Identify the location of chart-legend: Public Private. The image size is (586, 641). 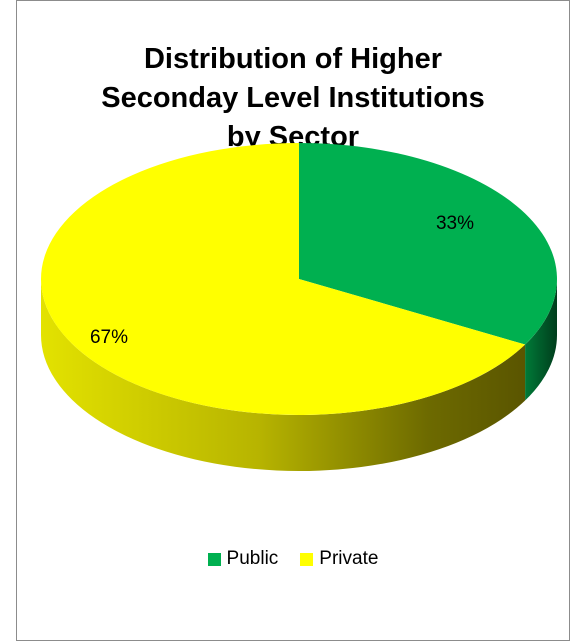
(293, 559).